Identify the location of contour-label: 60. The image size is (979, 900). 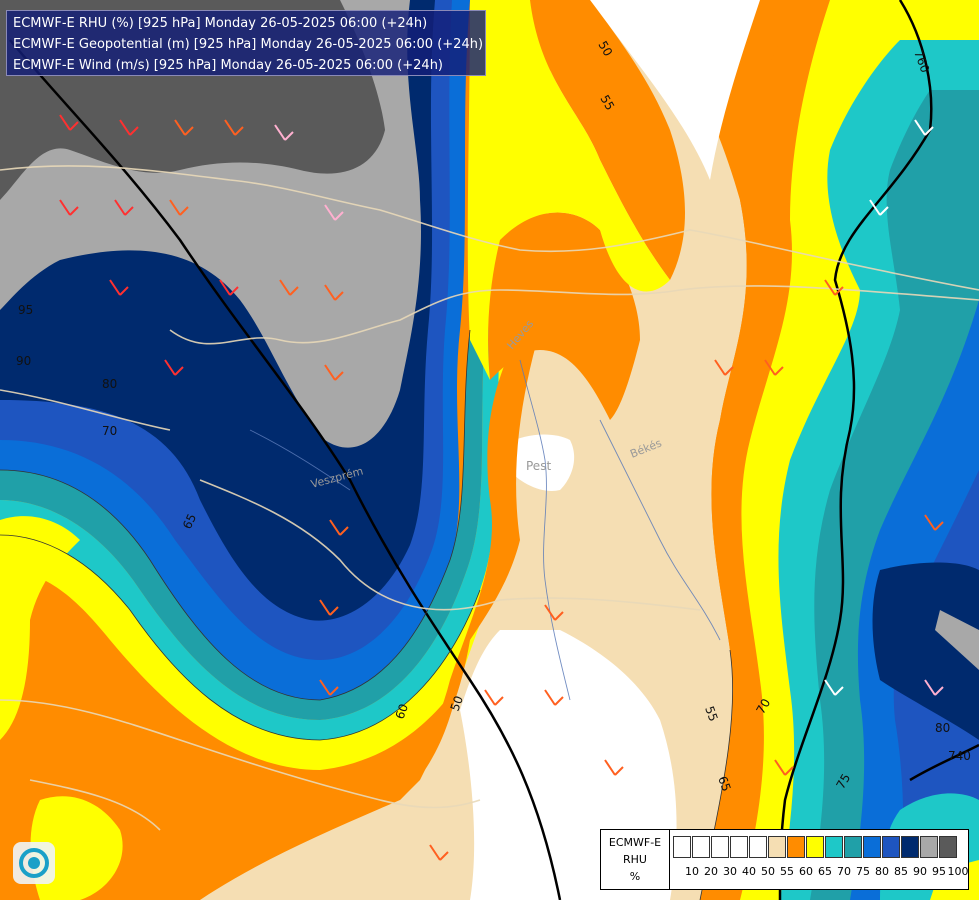
(402, 711).